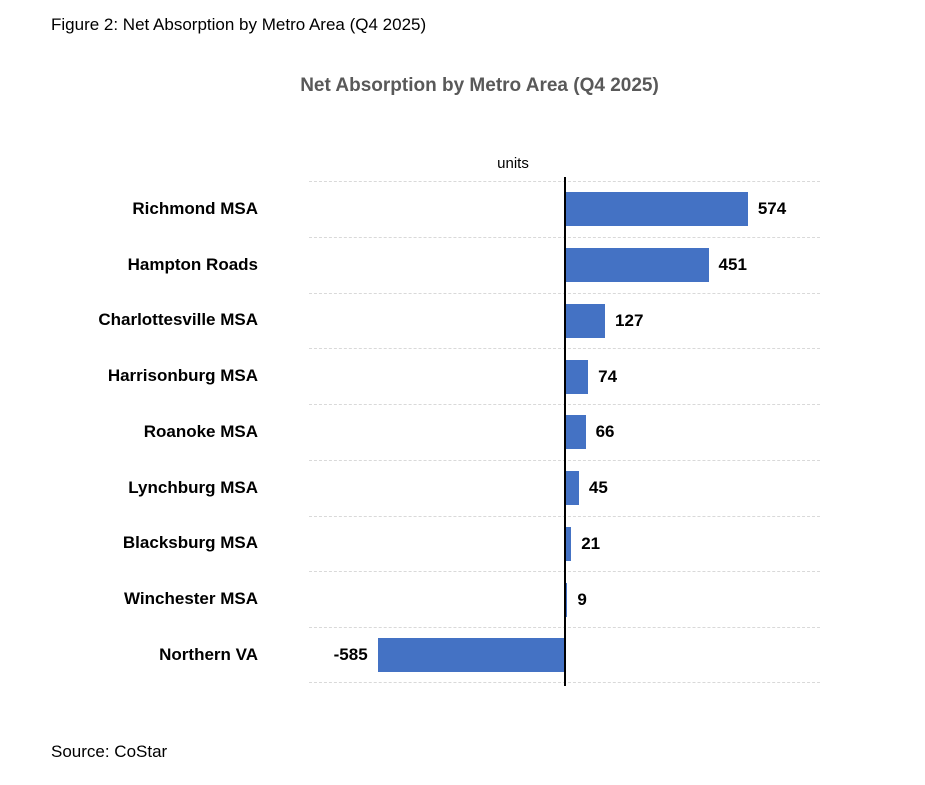 The height and width of the screenshot is (785, 925). I want to click on bar-value-label-charlottesville-msa: 127, so click(629, 320).